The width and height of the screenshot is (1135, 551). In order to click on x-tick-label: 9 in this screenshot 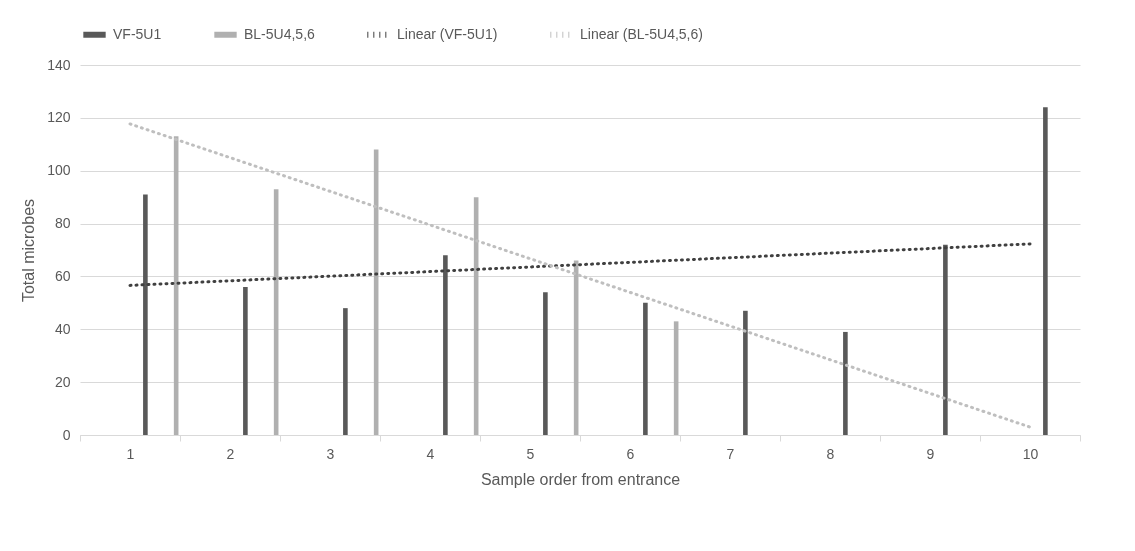, I will do `click(930, 453)`.